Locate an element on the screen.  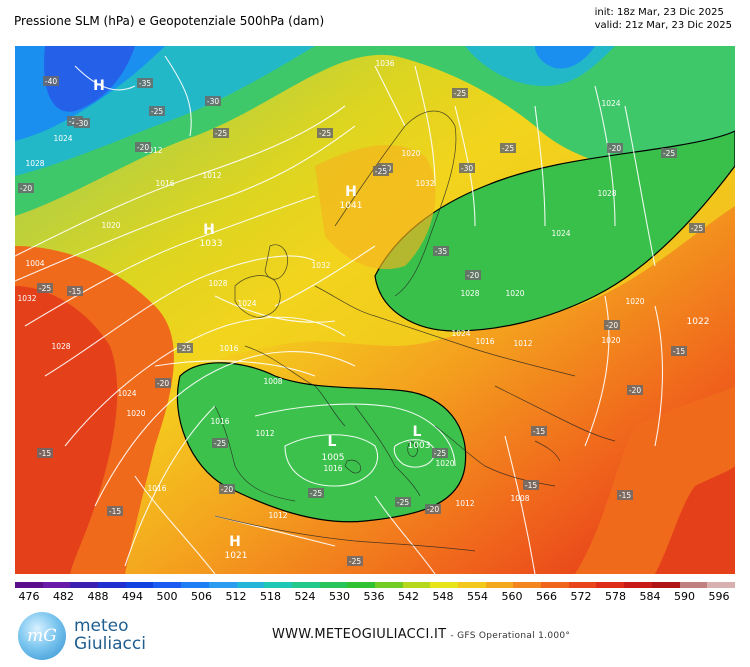
valid-time: valid: 21z Mar, 23 Dic 2025 is located at coordinates (663, 25).